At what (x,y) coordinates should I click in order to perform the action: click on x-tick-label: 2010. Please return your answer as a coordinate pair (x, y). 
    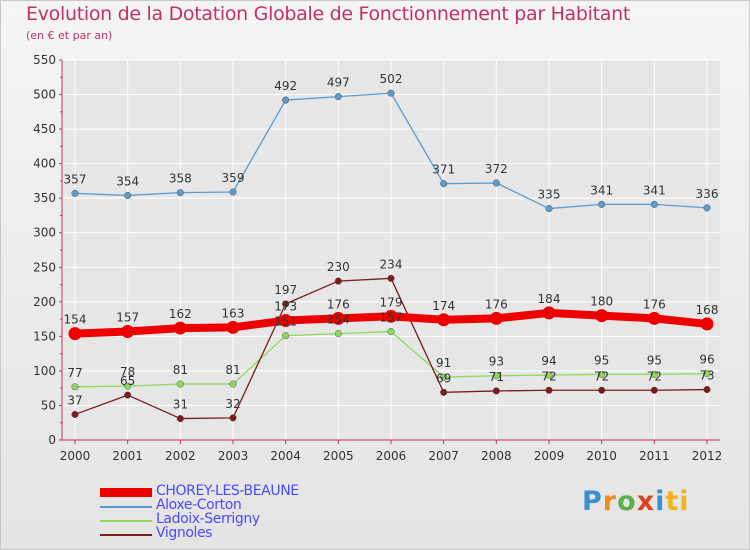
    Looking at the image, I should click on (601, 456).